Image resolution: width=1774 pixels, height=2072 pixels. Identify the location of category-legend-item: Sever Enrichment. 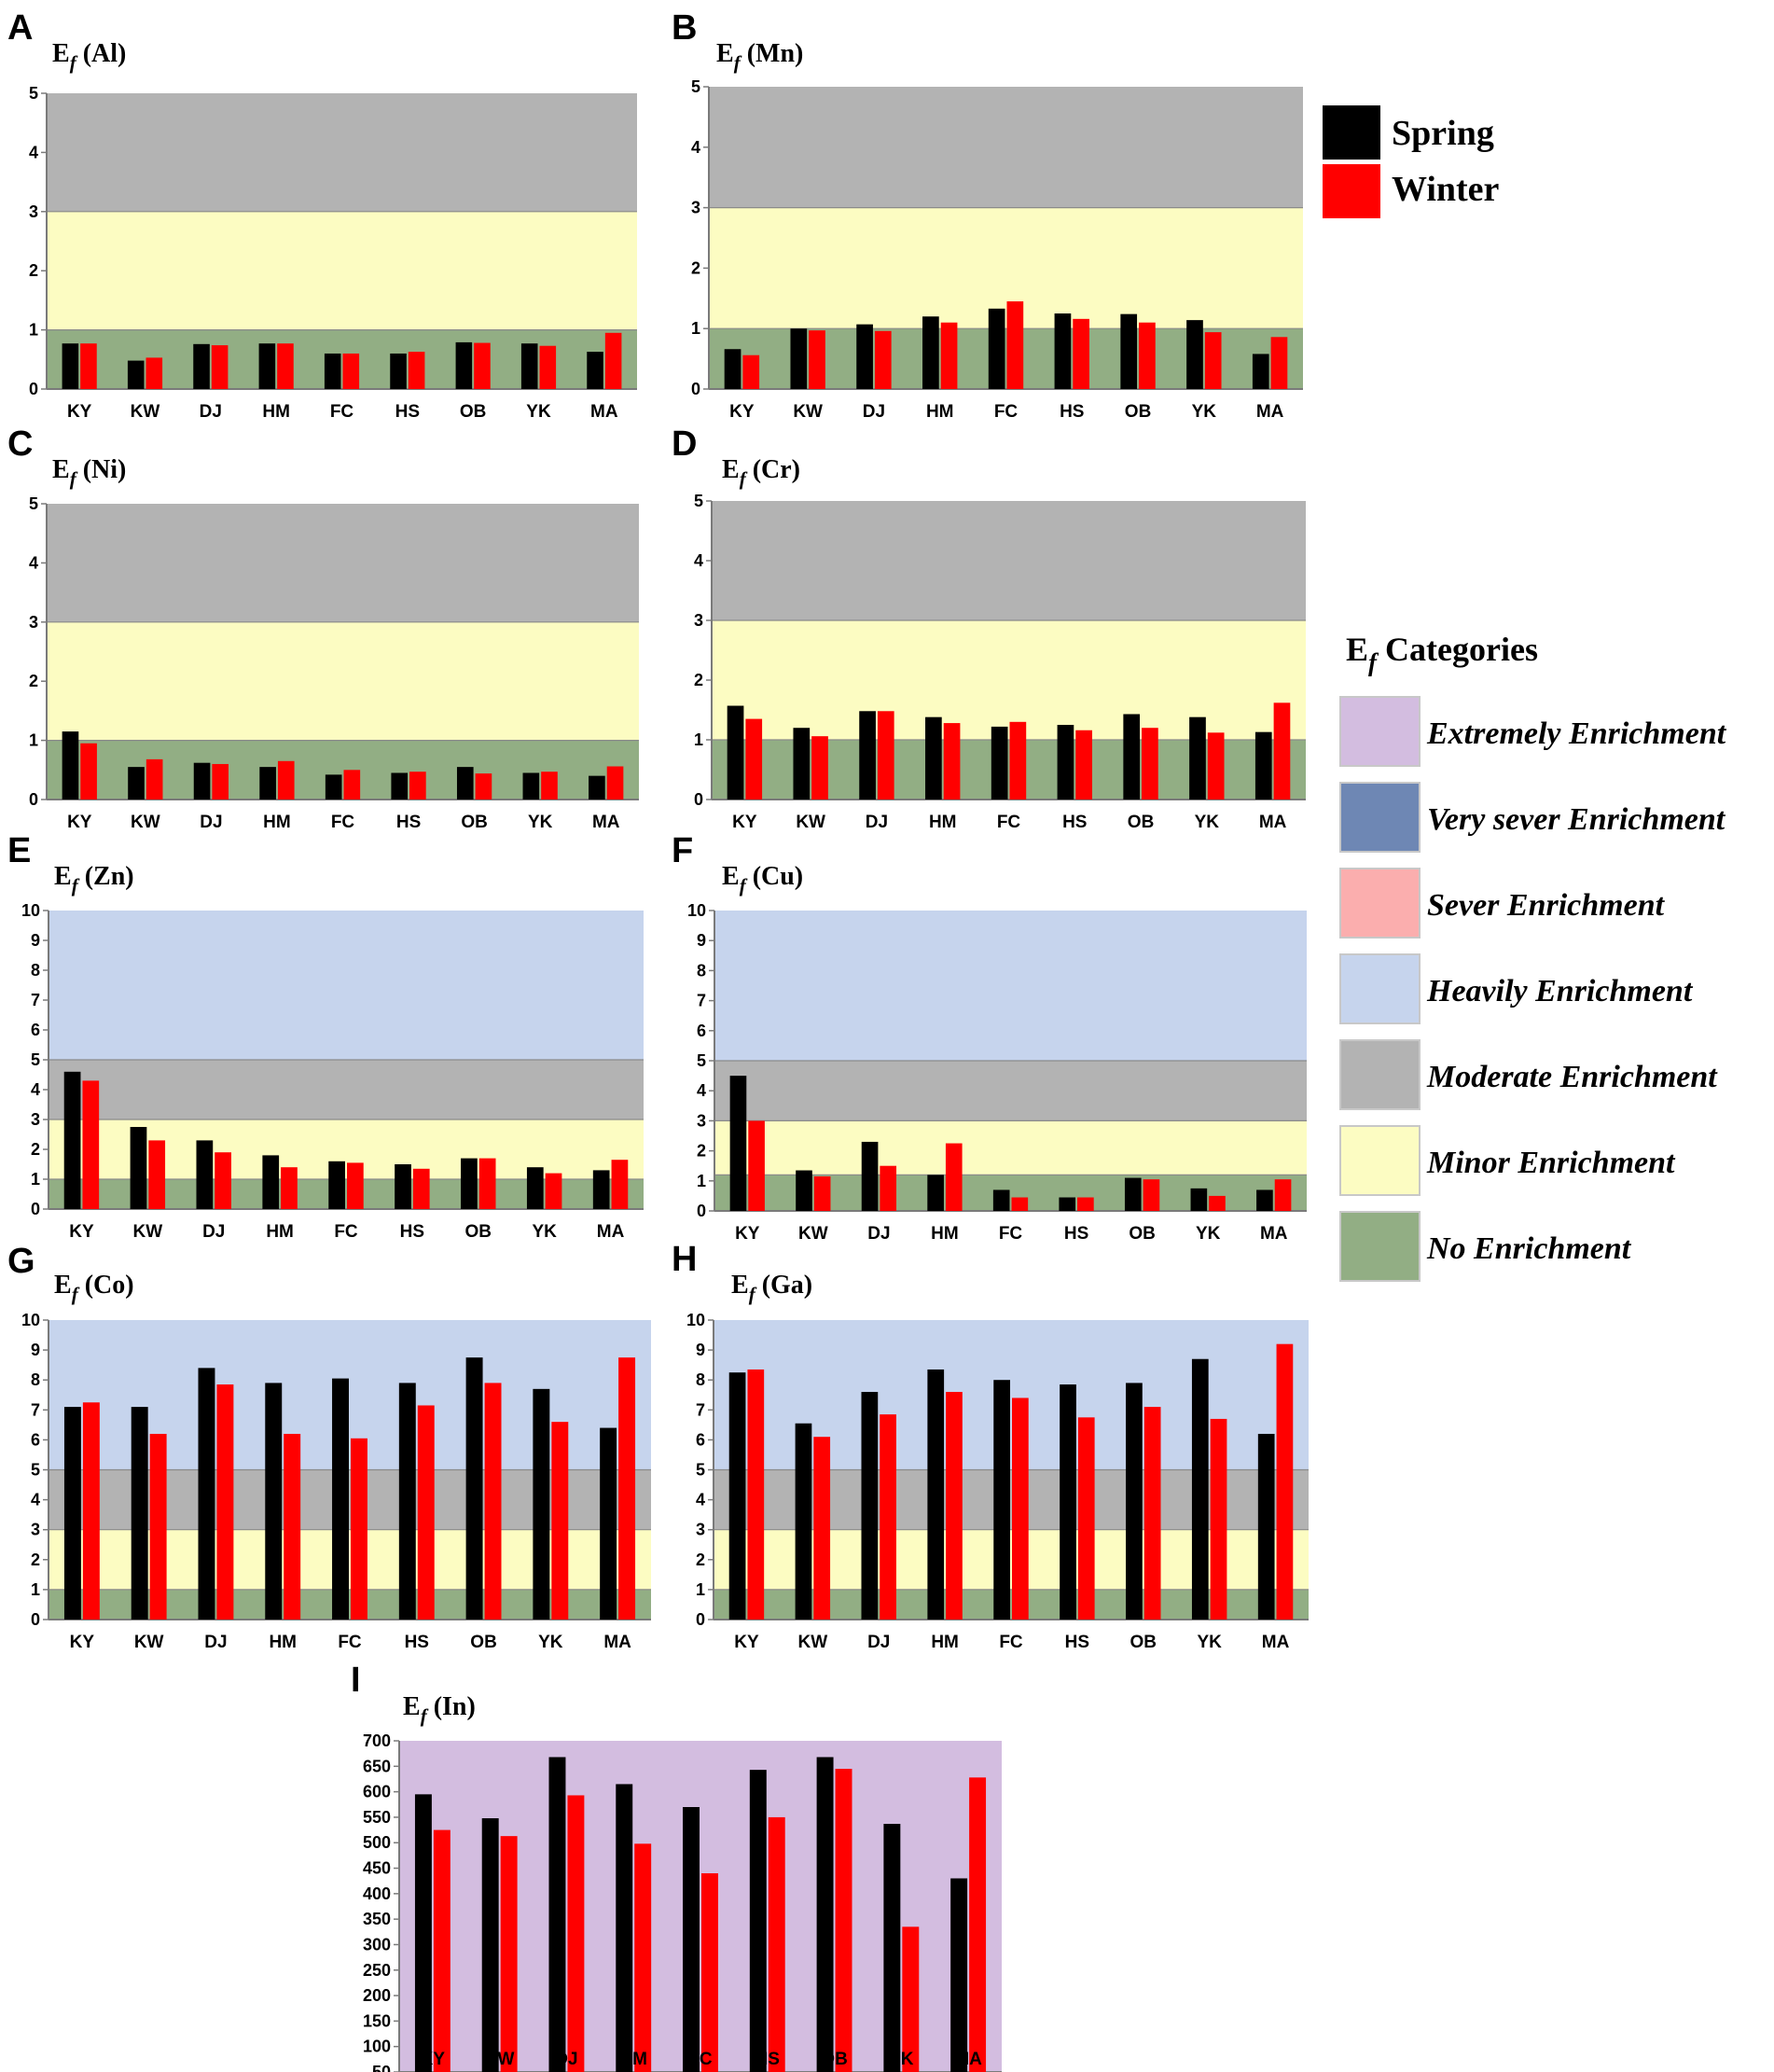
(1502, 903).